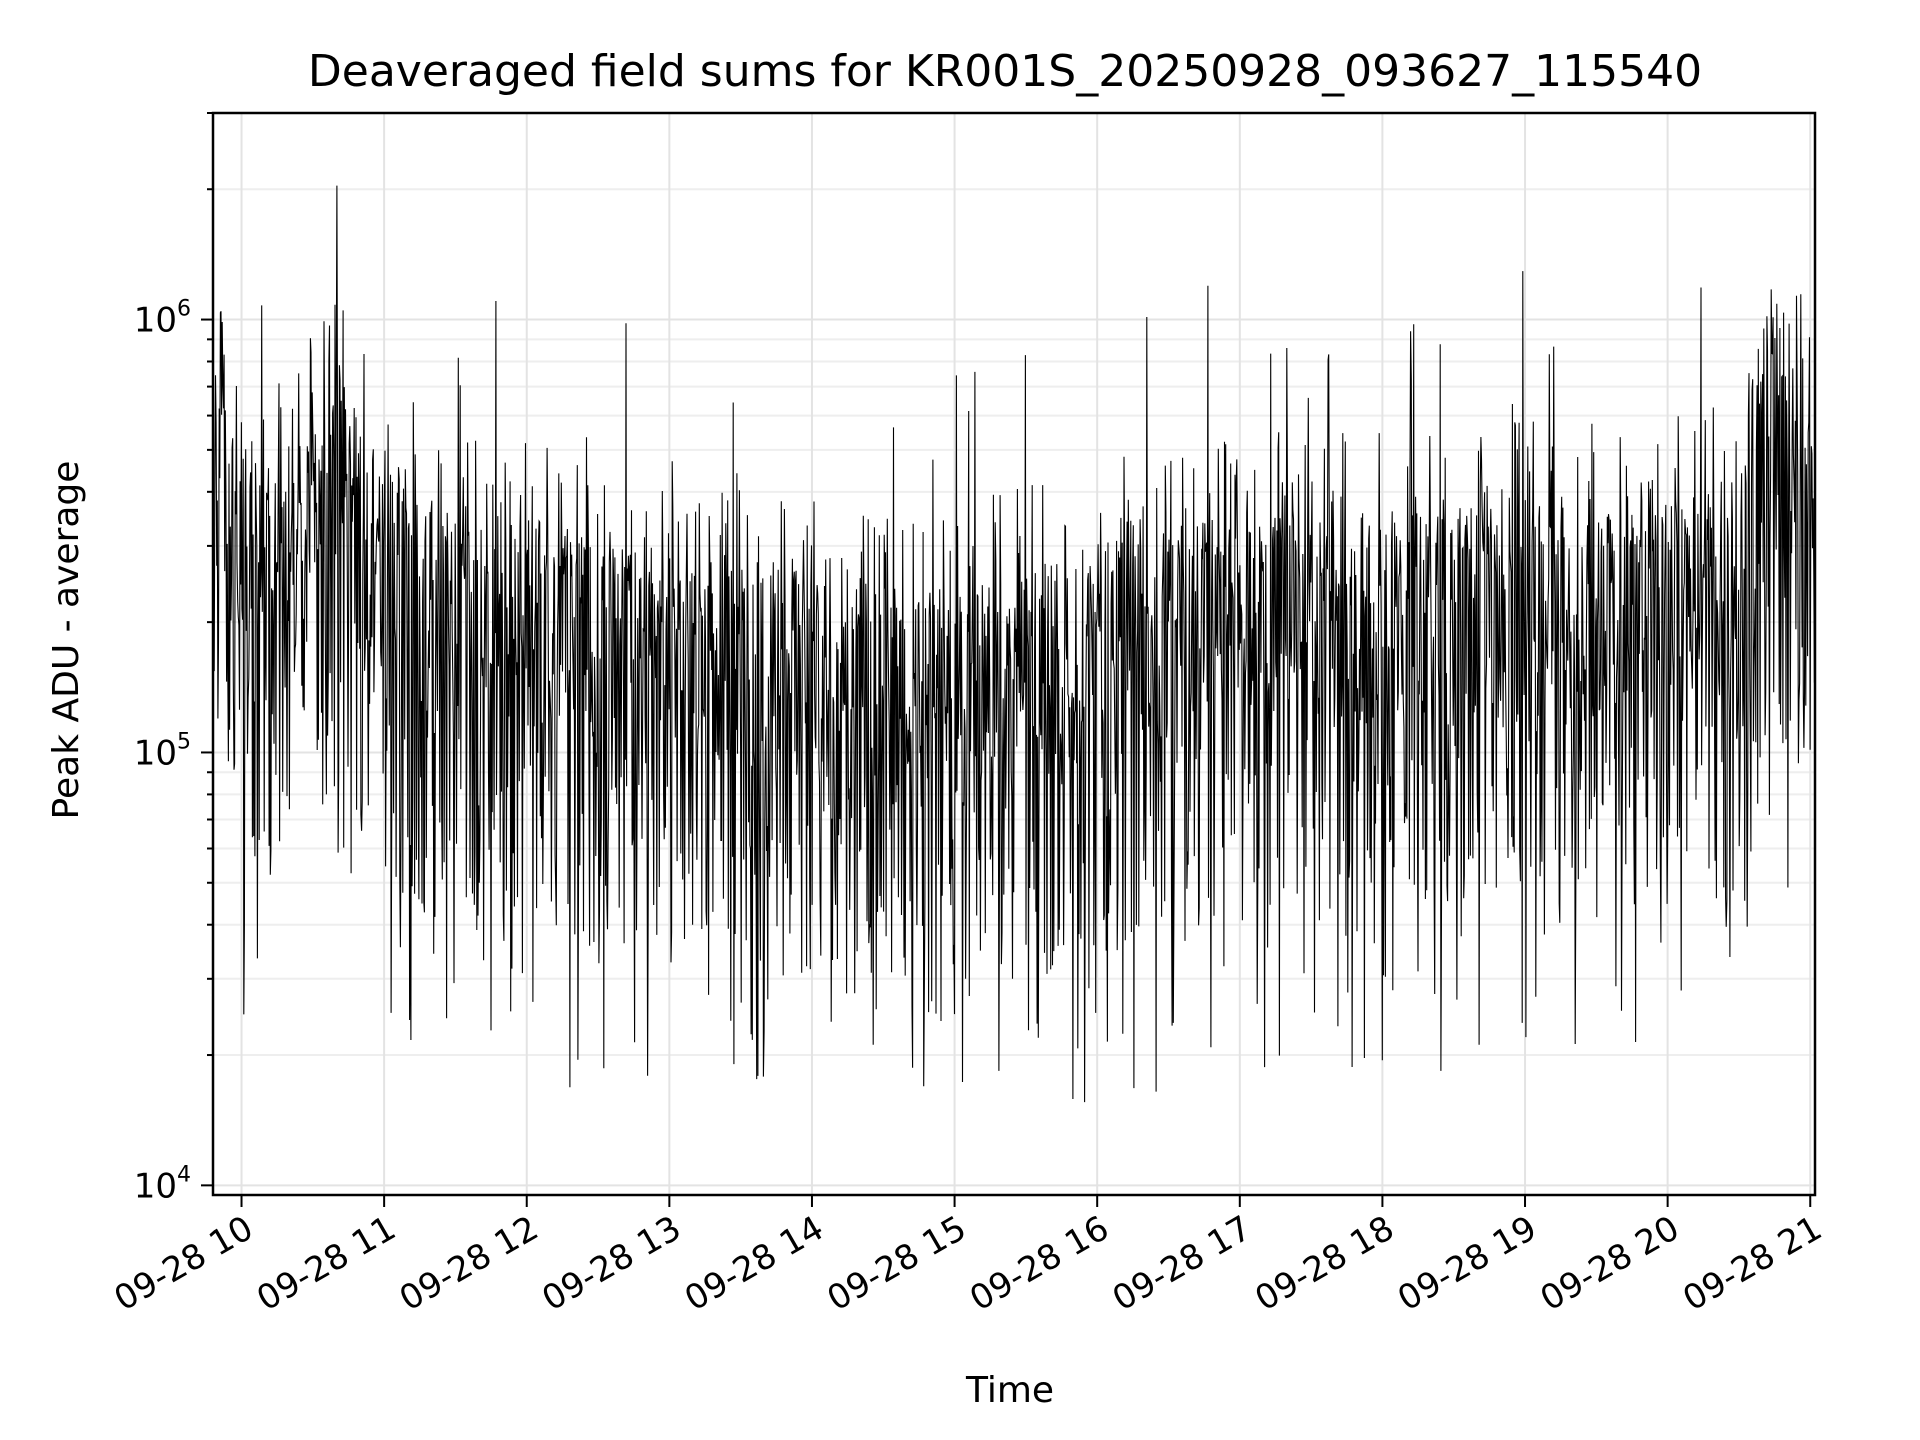 The height and width of the screenshot is (1440, 1920). Describe the element at coordinates (326, 1263) in the screenshot. I see `x-tick-label: 09-28 11` at that location.